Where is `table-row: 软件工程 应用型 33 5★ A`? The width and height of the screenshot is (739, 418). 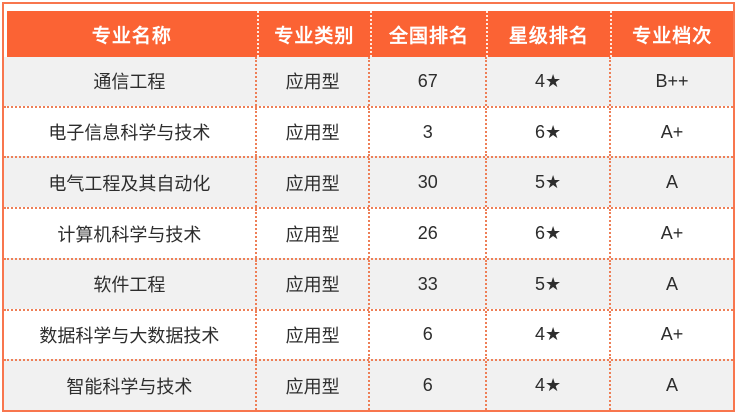
table-row: 软件工程 应用型 33 5★ A is located at coordinates (368, 283).